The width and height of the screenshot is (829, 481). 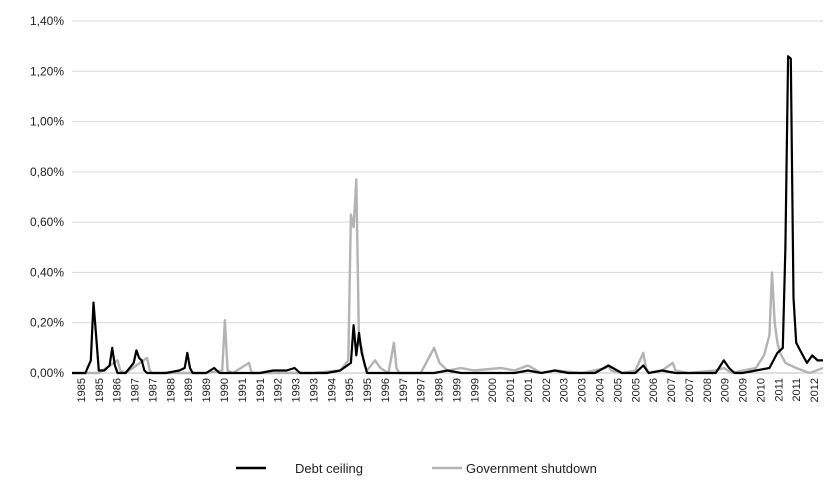 I want to click on x-tick-label: 2000, so click(x=493, y=390).